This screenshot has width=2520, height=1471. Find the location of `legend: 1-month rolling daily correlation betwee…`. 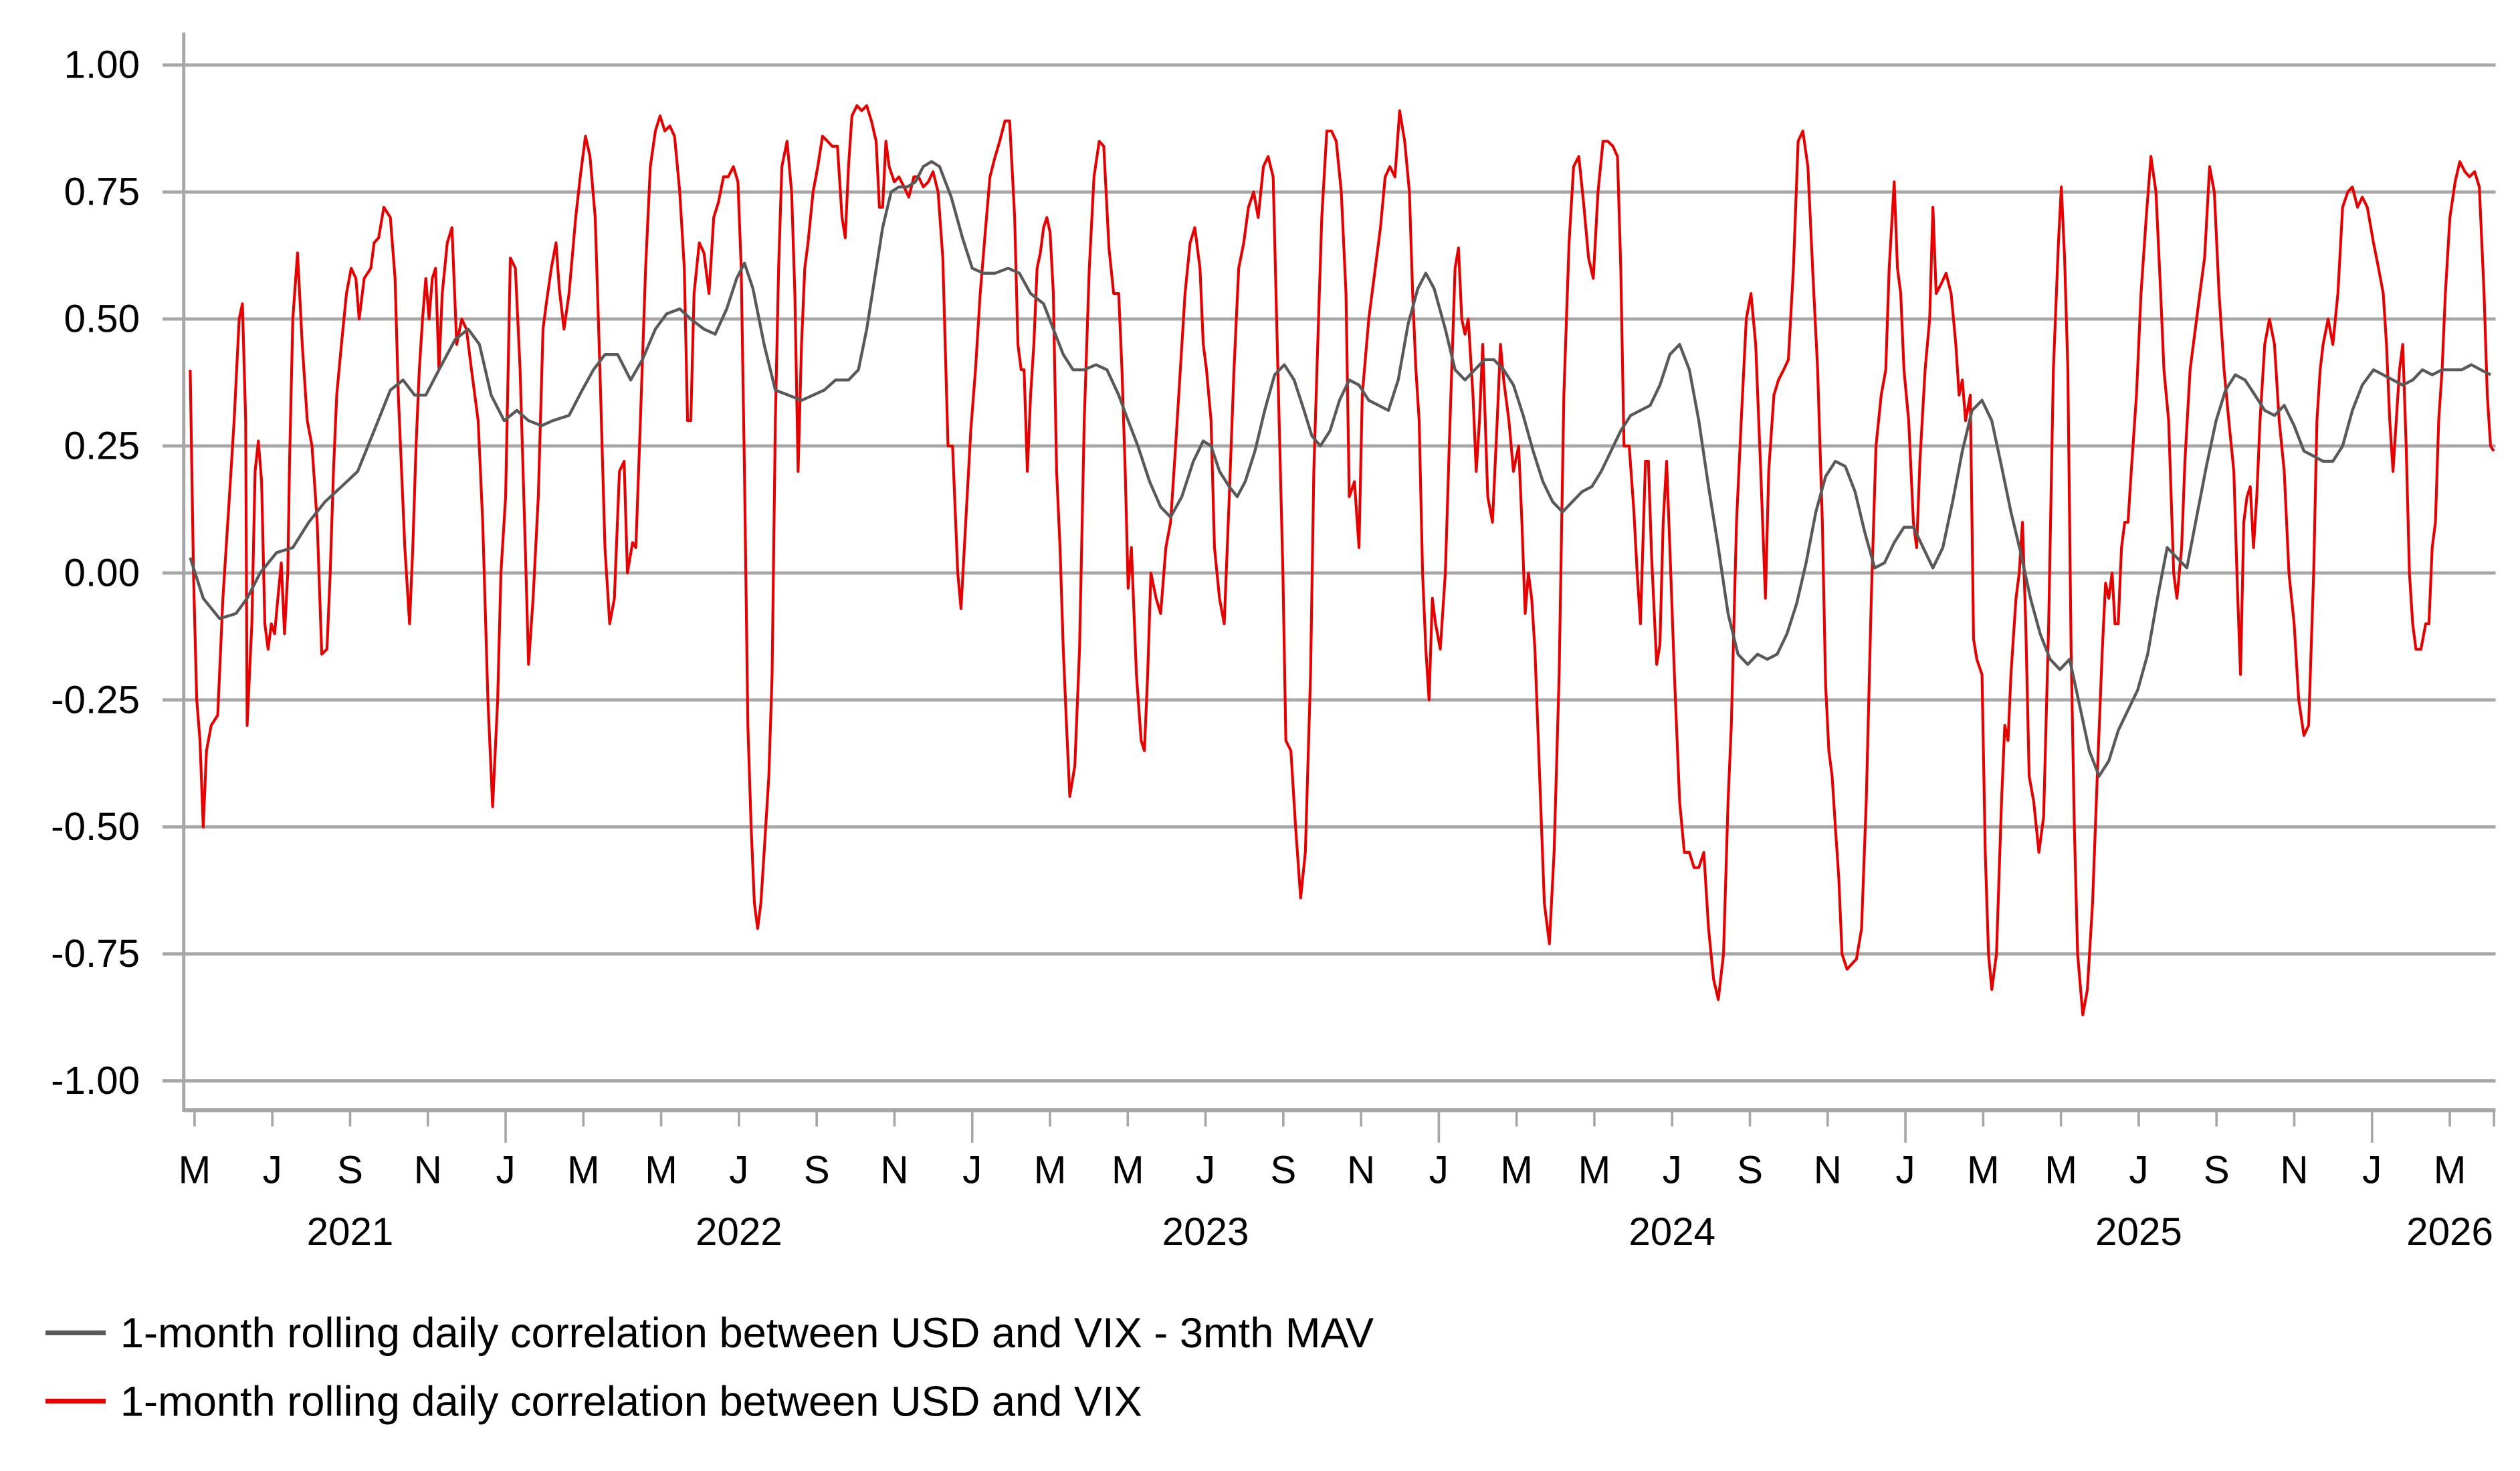

legend: 1-month rolling daily correlation betwee… is located at coordinates (709, 1367).